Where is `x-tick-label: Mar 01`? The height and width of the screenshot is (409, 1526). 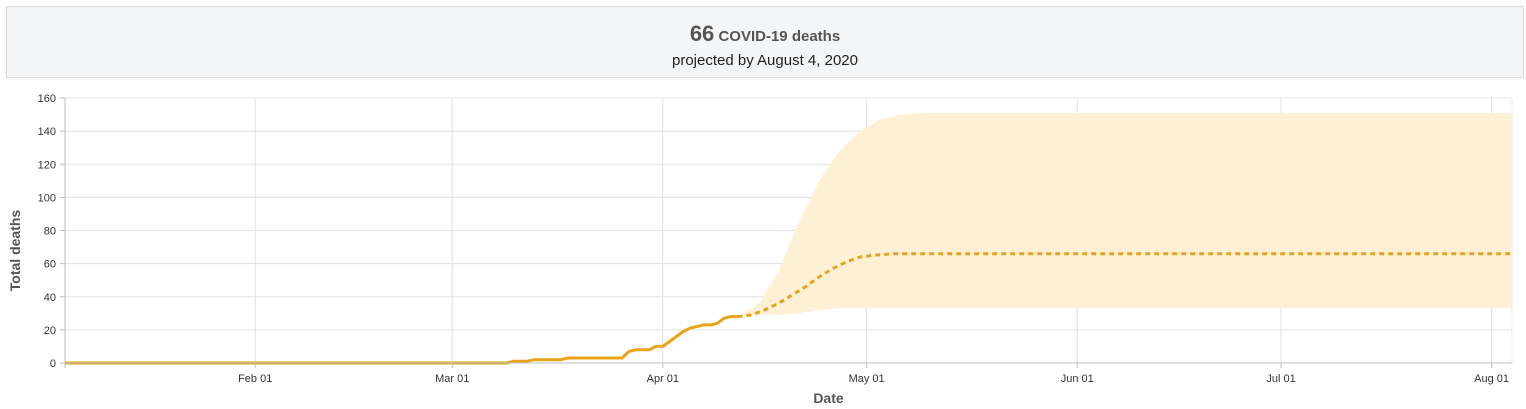 x-tick-label: Mar 01 is located at coordinates (452, 379).